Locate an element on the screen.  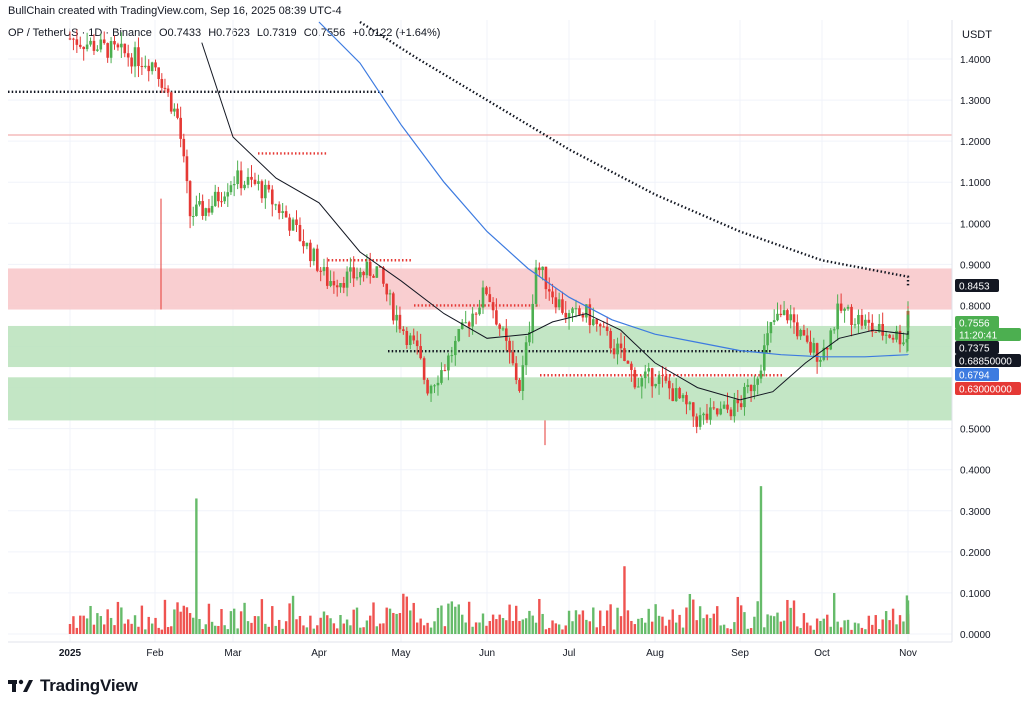
price-tag-label: 0.7556 is located at coordinates (974, 324).